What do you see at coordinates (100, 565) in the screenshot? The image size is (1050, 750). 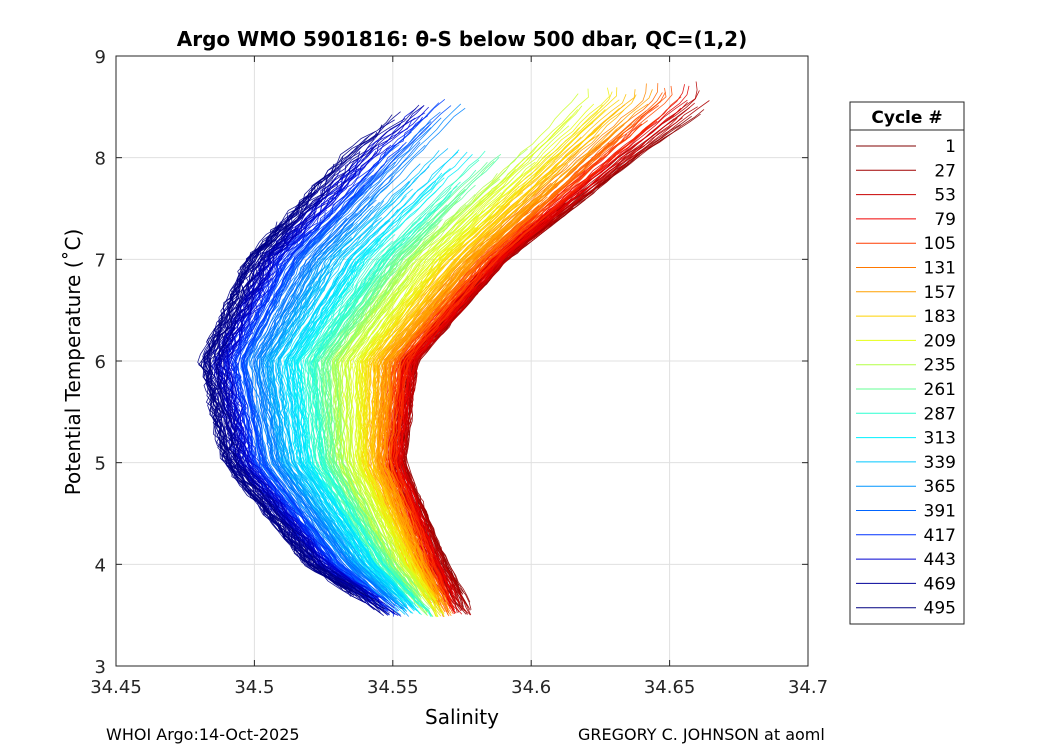 I see `y-tick-label: 4` at bounding box center [100, 565].